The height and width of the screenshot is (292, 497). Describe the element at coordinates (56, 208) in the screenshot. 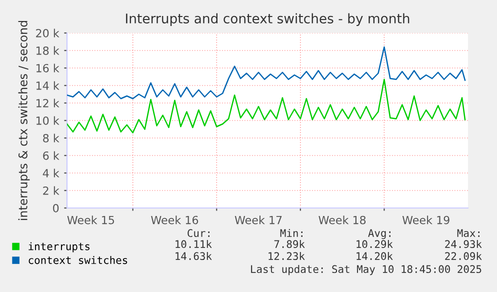

I see `y-tick-label: 0` at that location.